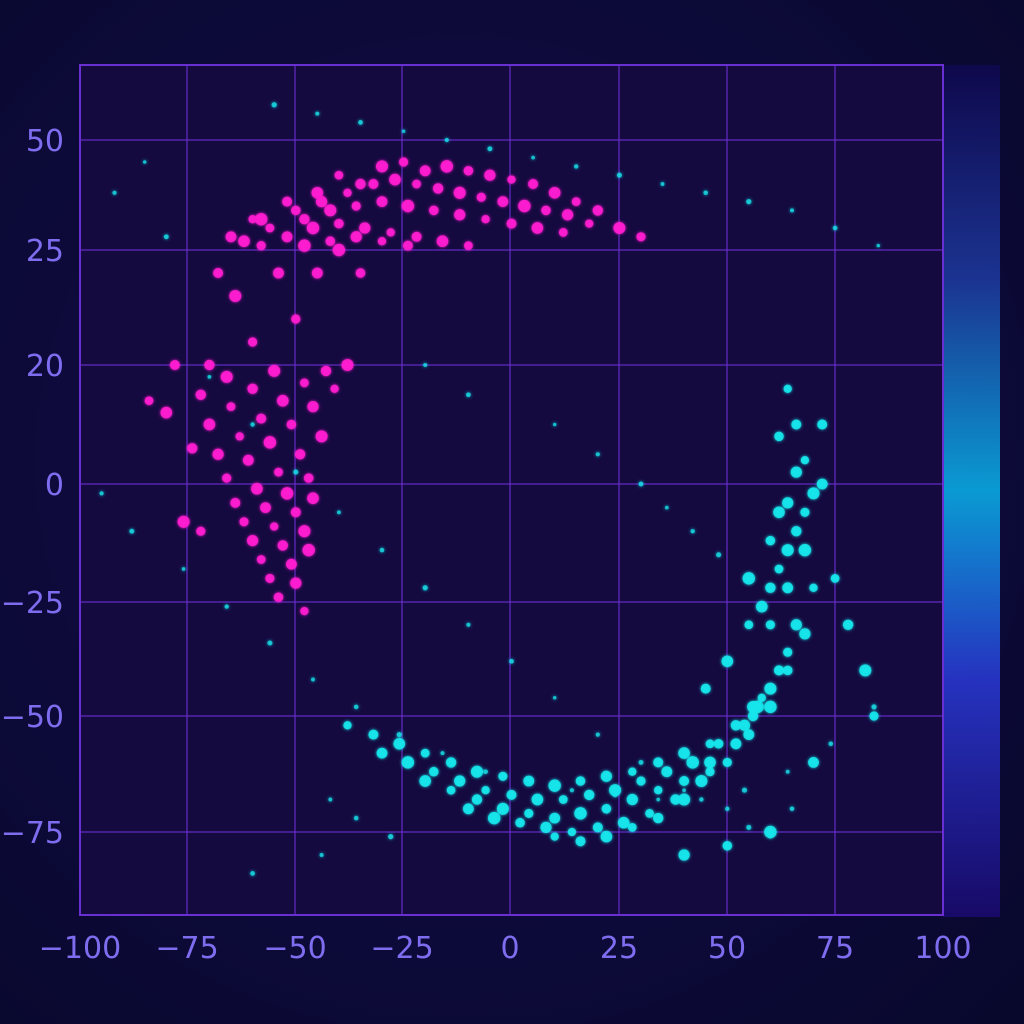 The width and height of the screenshot is (1024, 1024). I want to click on x-tick-label: 75, so click(835, 948).